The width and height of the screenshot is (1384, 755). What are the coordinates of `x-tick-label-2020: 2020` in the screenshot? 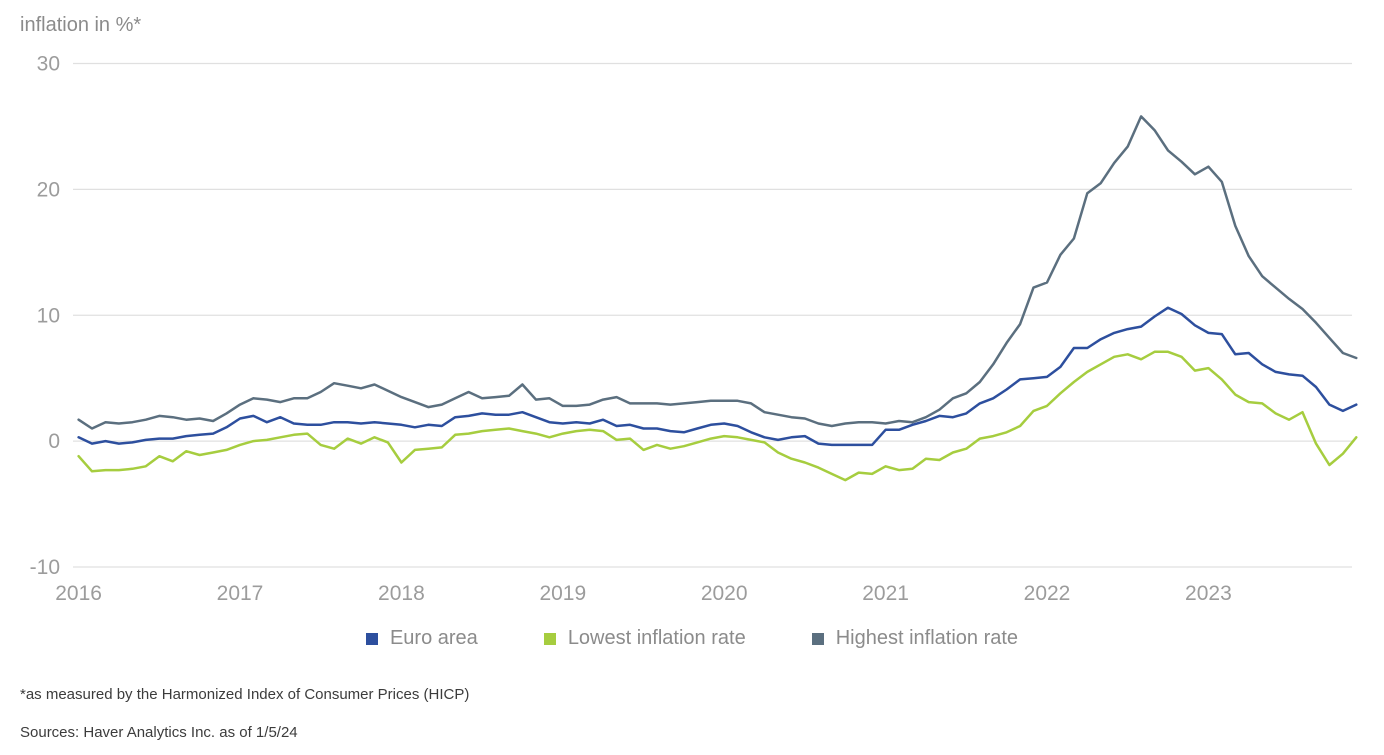 It's located at (724, 593).